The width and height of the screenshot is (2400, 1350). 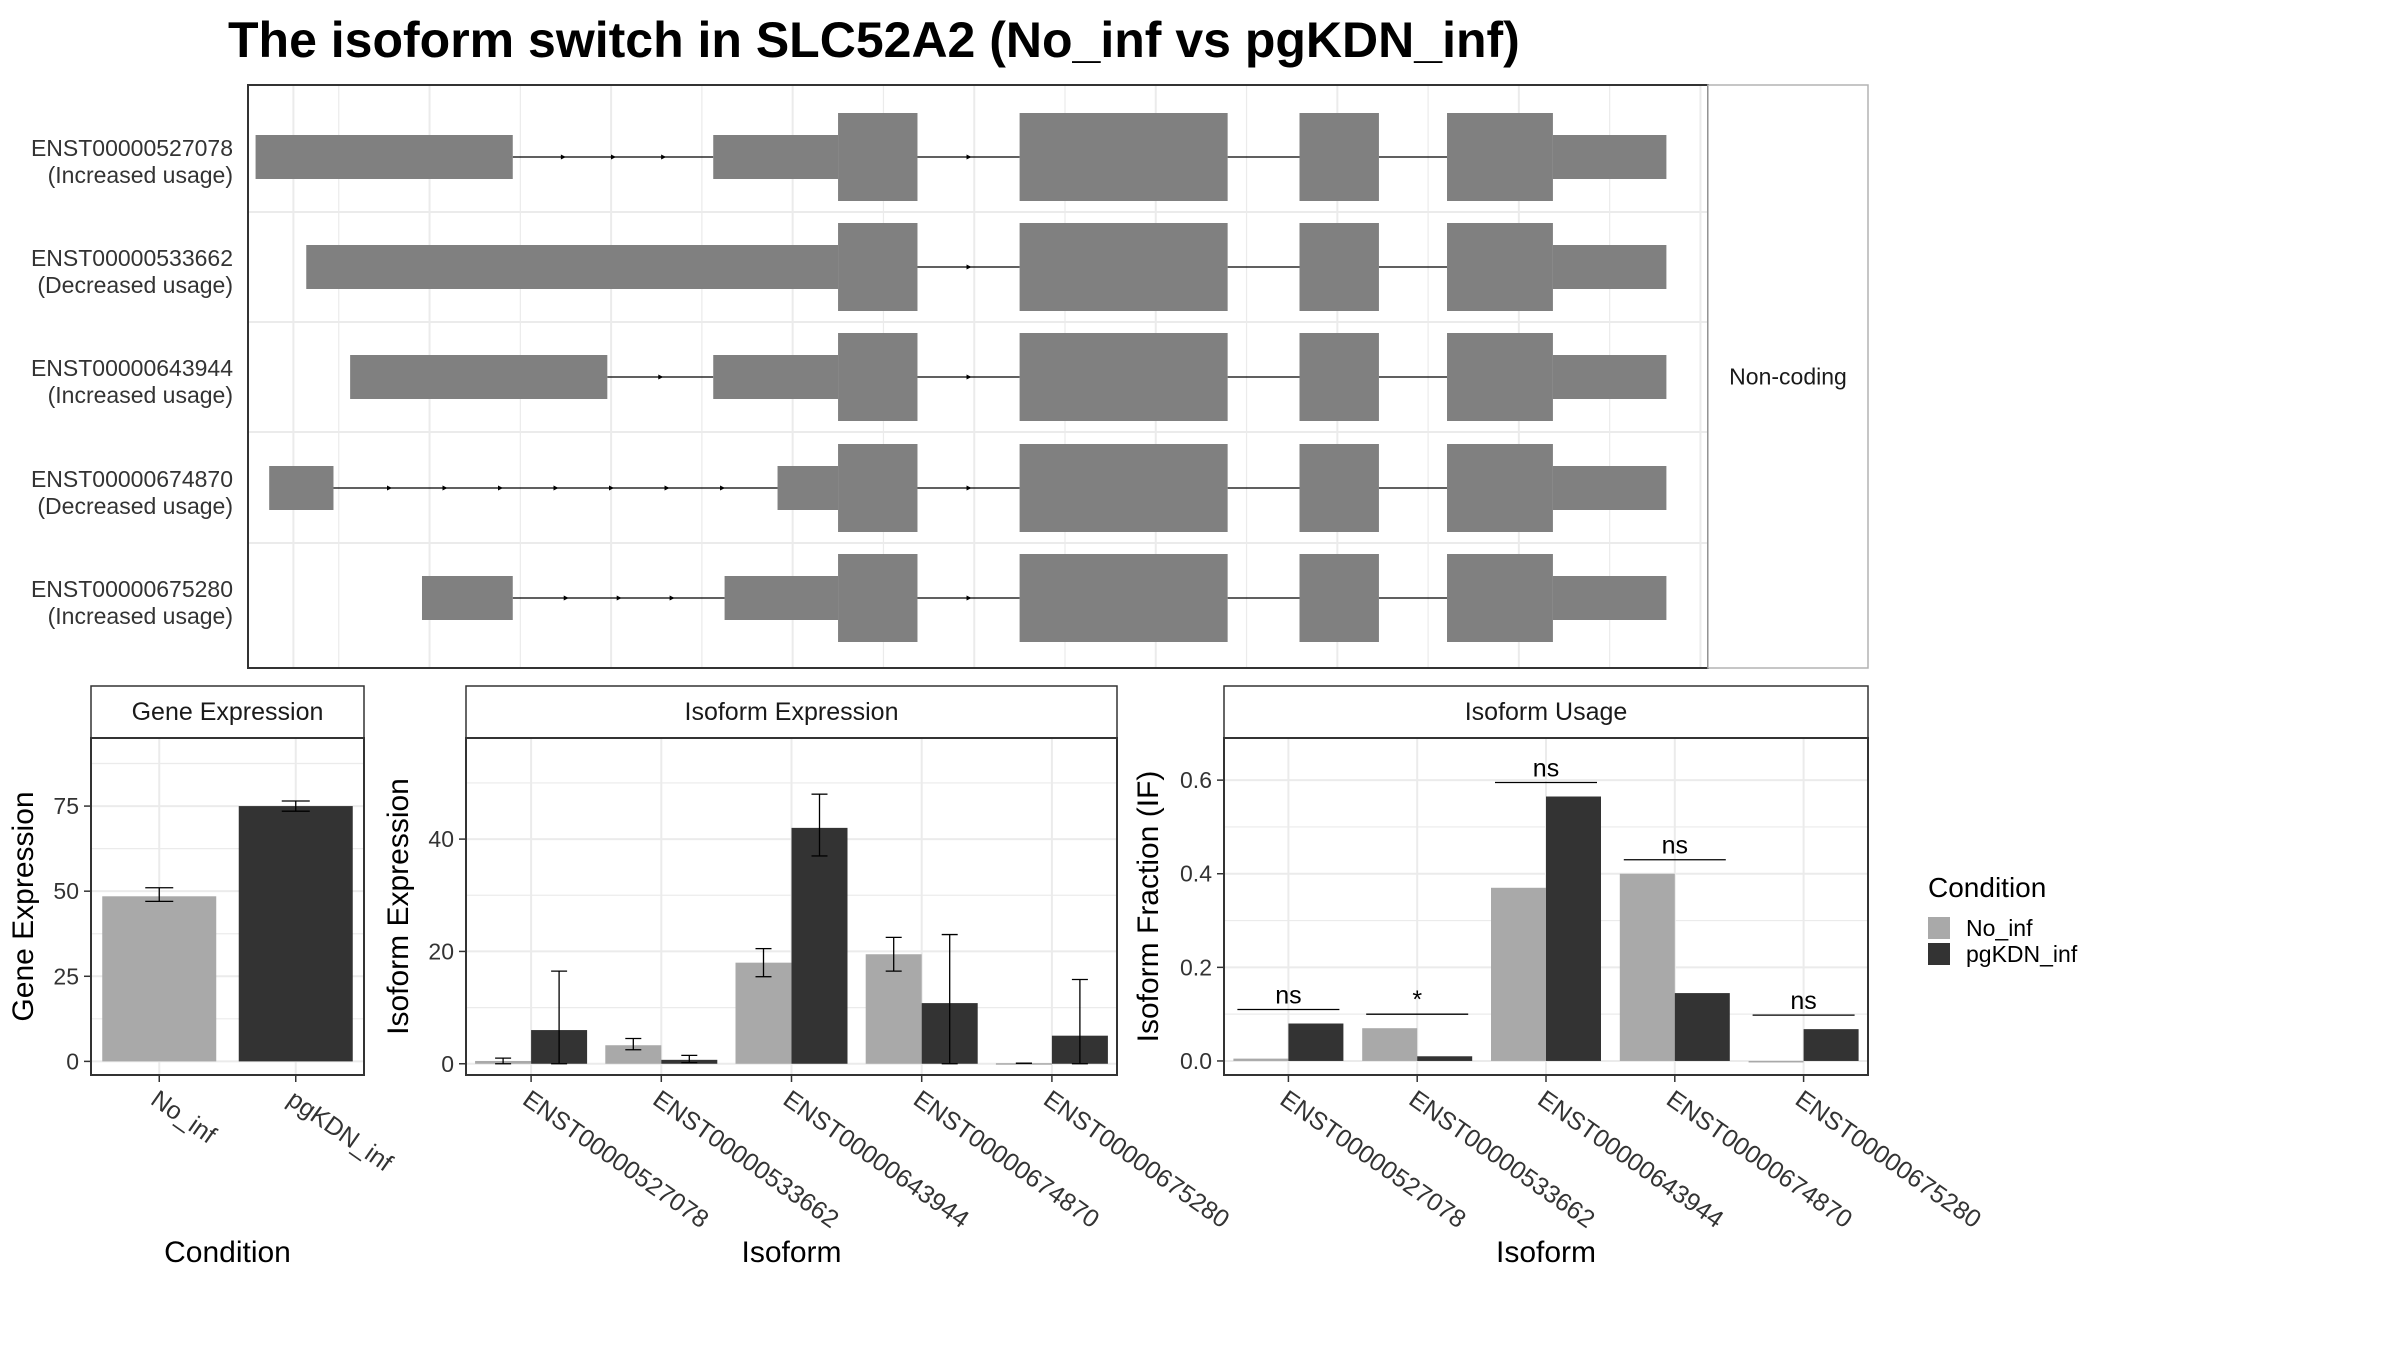 I want to click on strip-title: Isoform Expression, so click(x=792, y=712).